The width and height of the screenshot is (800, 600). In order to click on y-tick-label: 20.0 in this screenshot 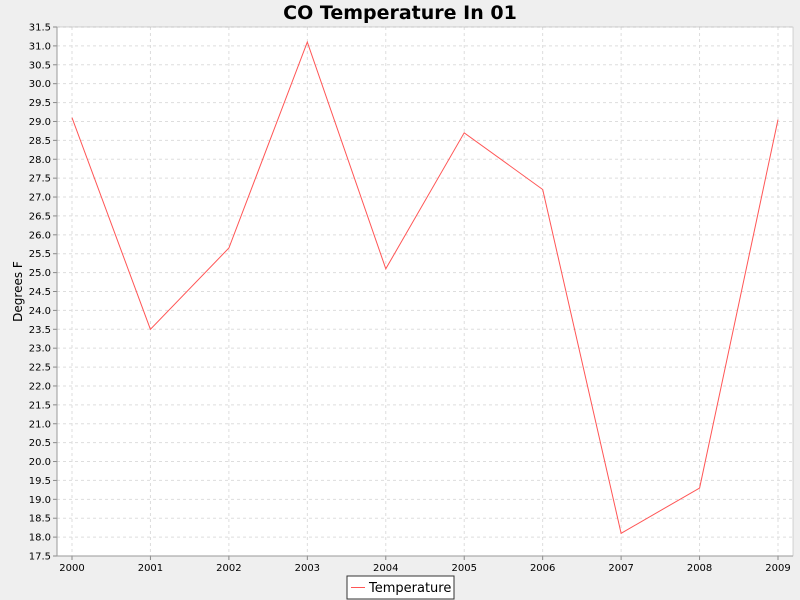, I will do `click(40, 462)`.